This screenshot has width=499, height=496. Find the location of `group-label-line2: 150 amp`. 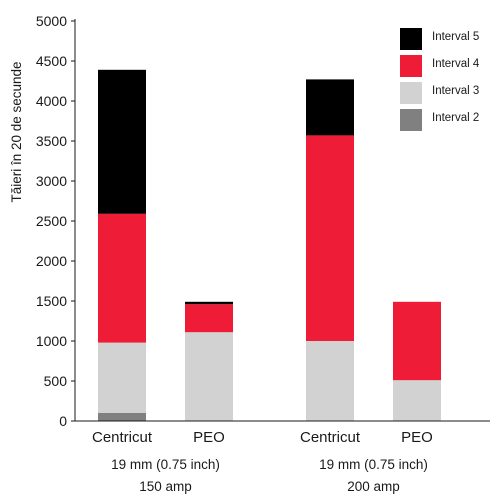

group-label-line2: 150 amp is located at coordinates (165, 486).